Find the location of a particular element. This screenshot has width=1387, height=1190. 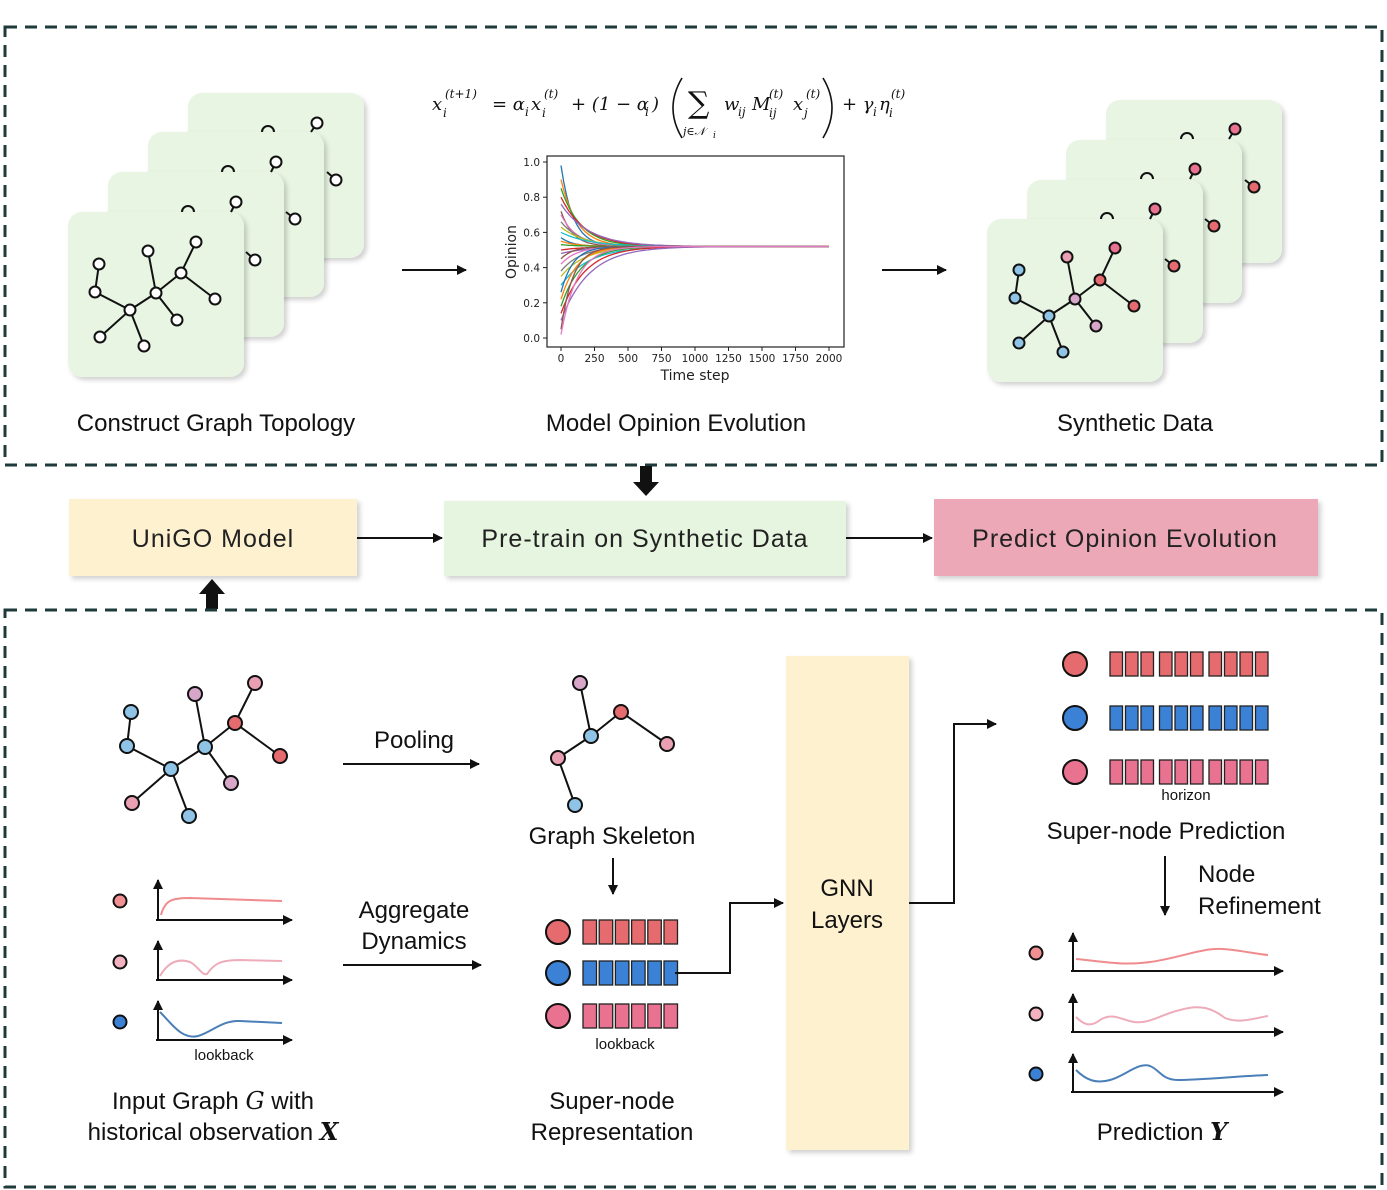

formula-xj-sup: (t) is located at coordinates (813, 94).